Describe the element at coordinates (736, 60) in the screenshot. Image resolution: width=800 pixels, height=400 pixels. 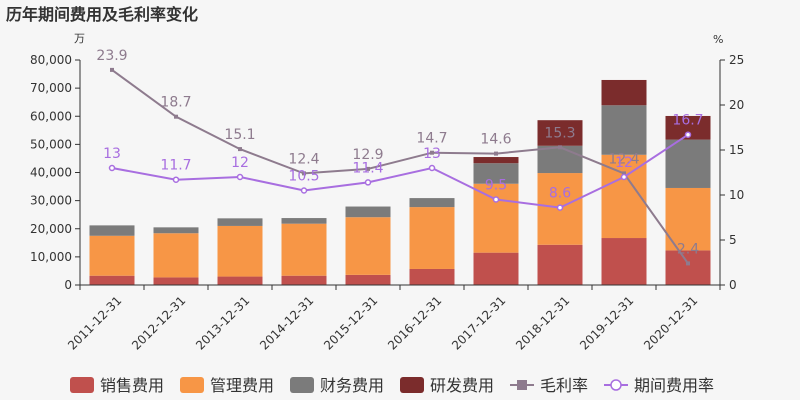
I see `right-axis-tick-label: 25` at that location.